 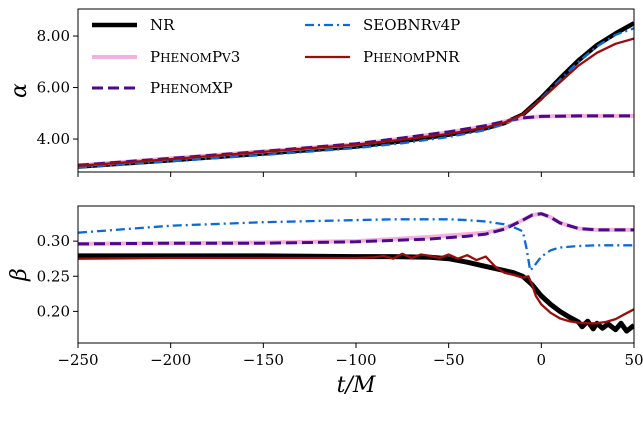 I want to click on beta-xtick-label: −100, so click(x=355, y=360).